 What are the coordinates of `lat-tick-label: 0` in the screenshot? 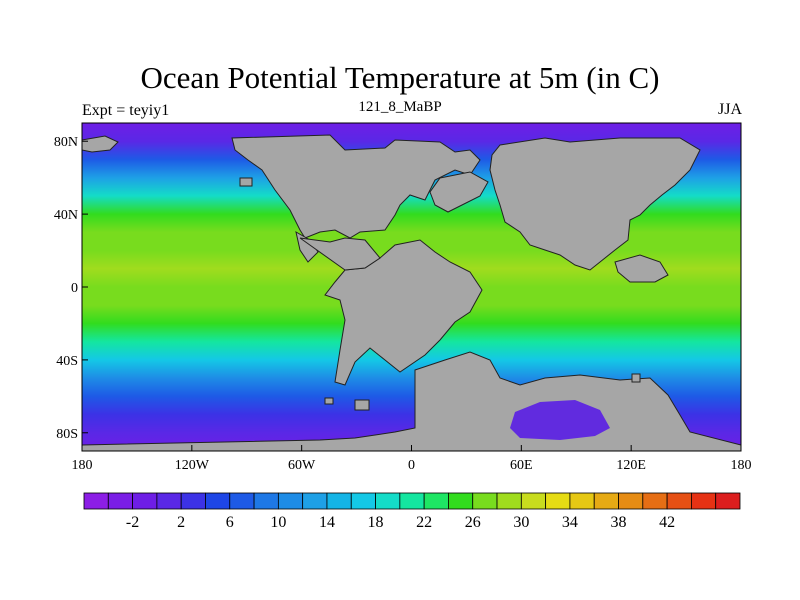 It's located at (74, 288).